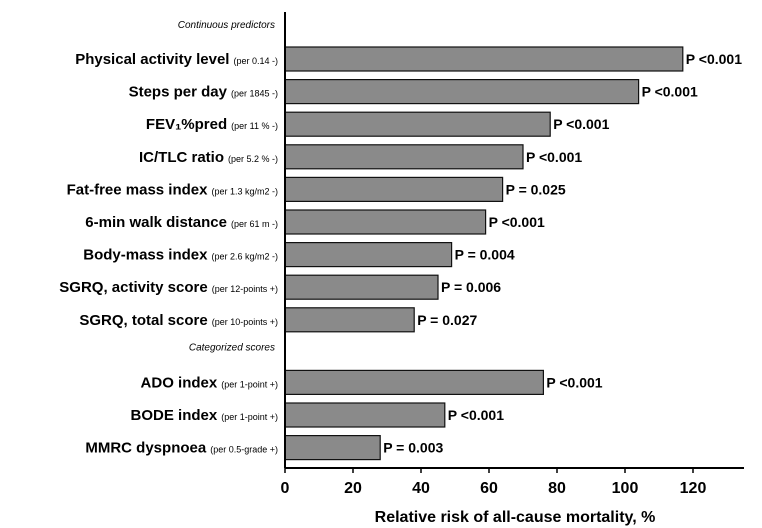 Image resolution: width=762 pixels, height=528 pixels. I want to click on bar-label: ADO index (per 1-point +), so click(209, 382).